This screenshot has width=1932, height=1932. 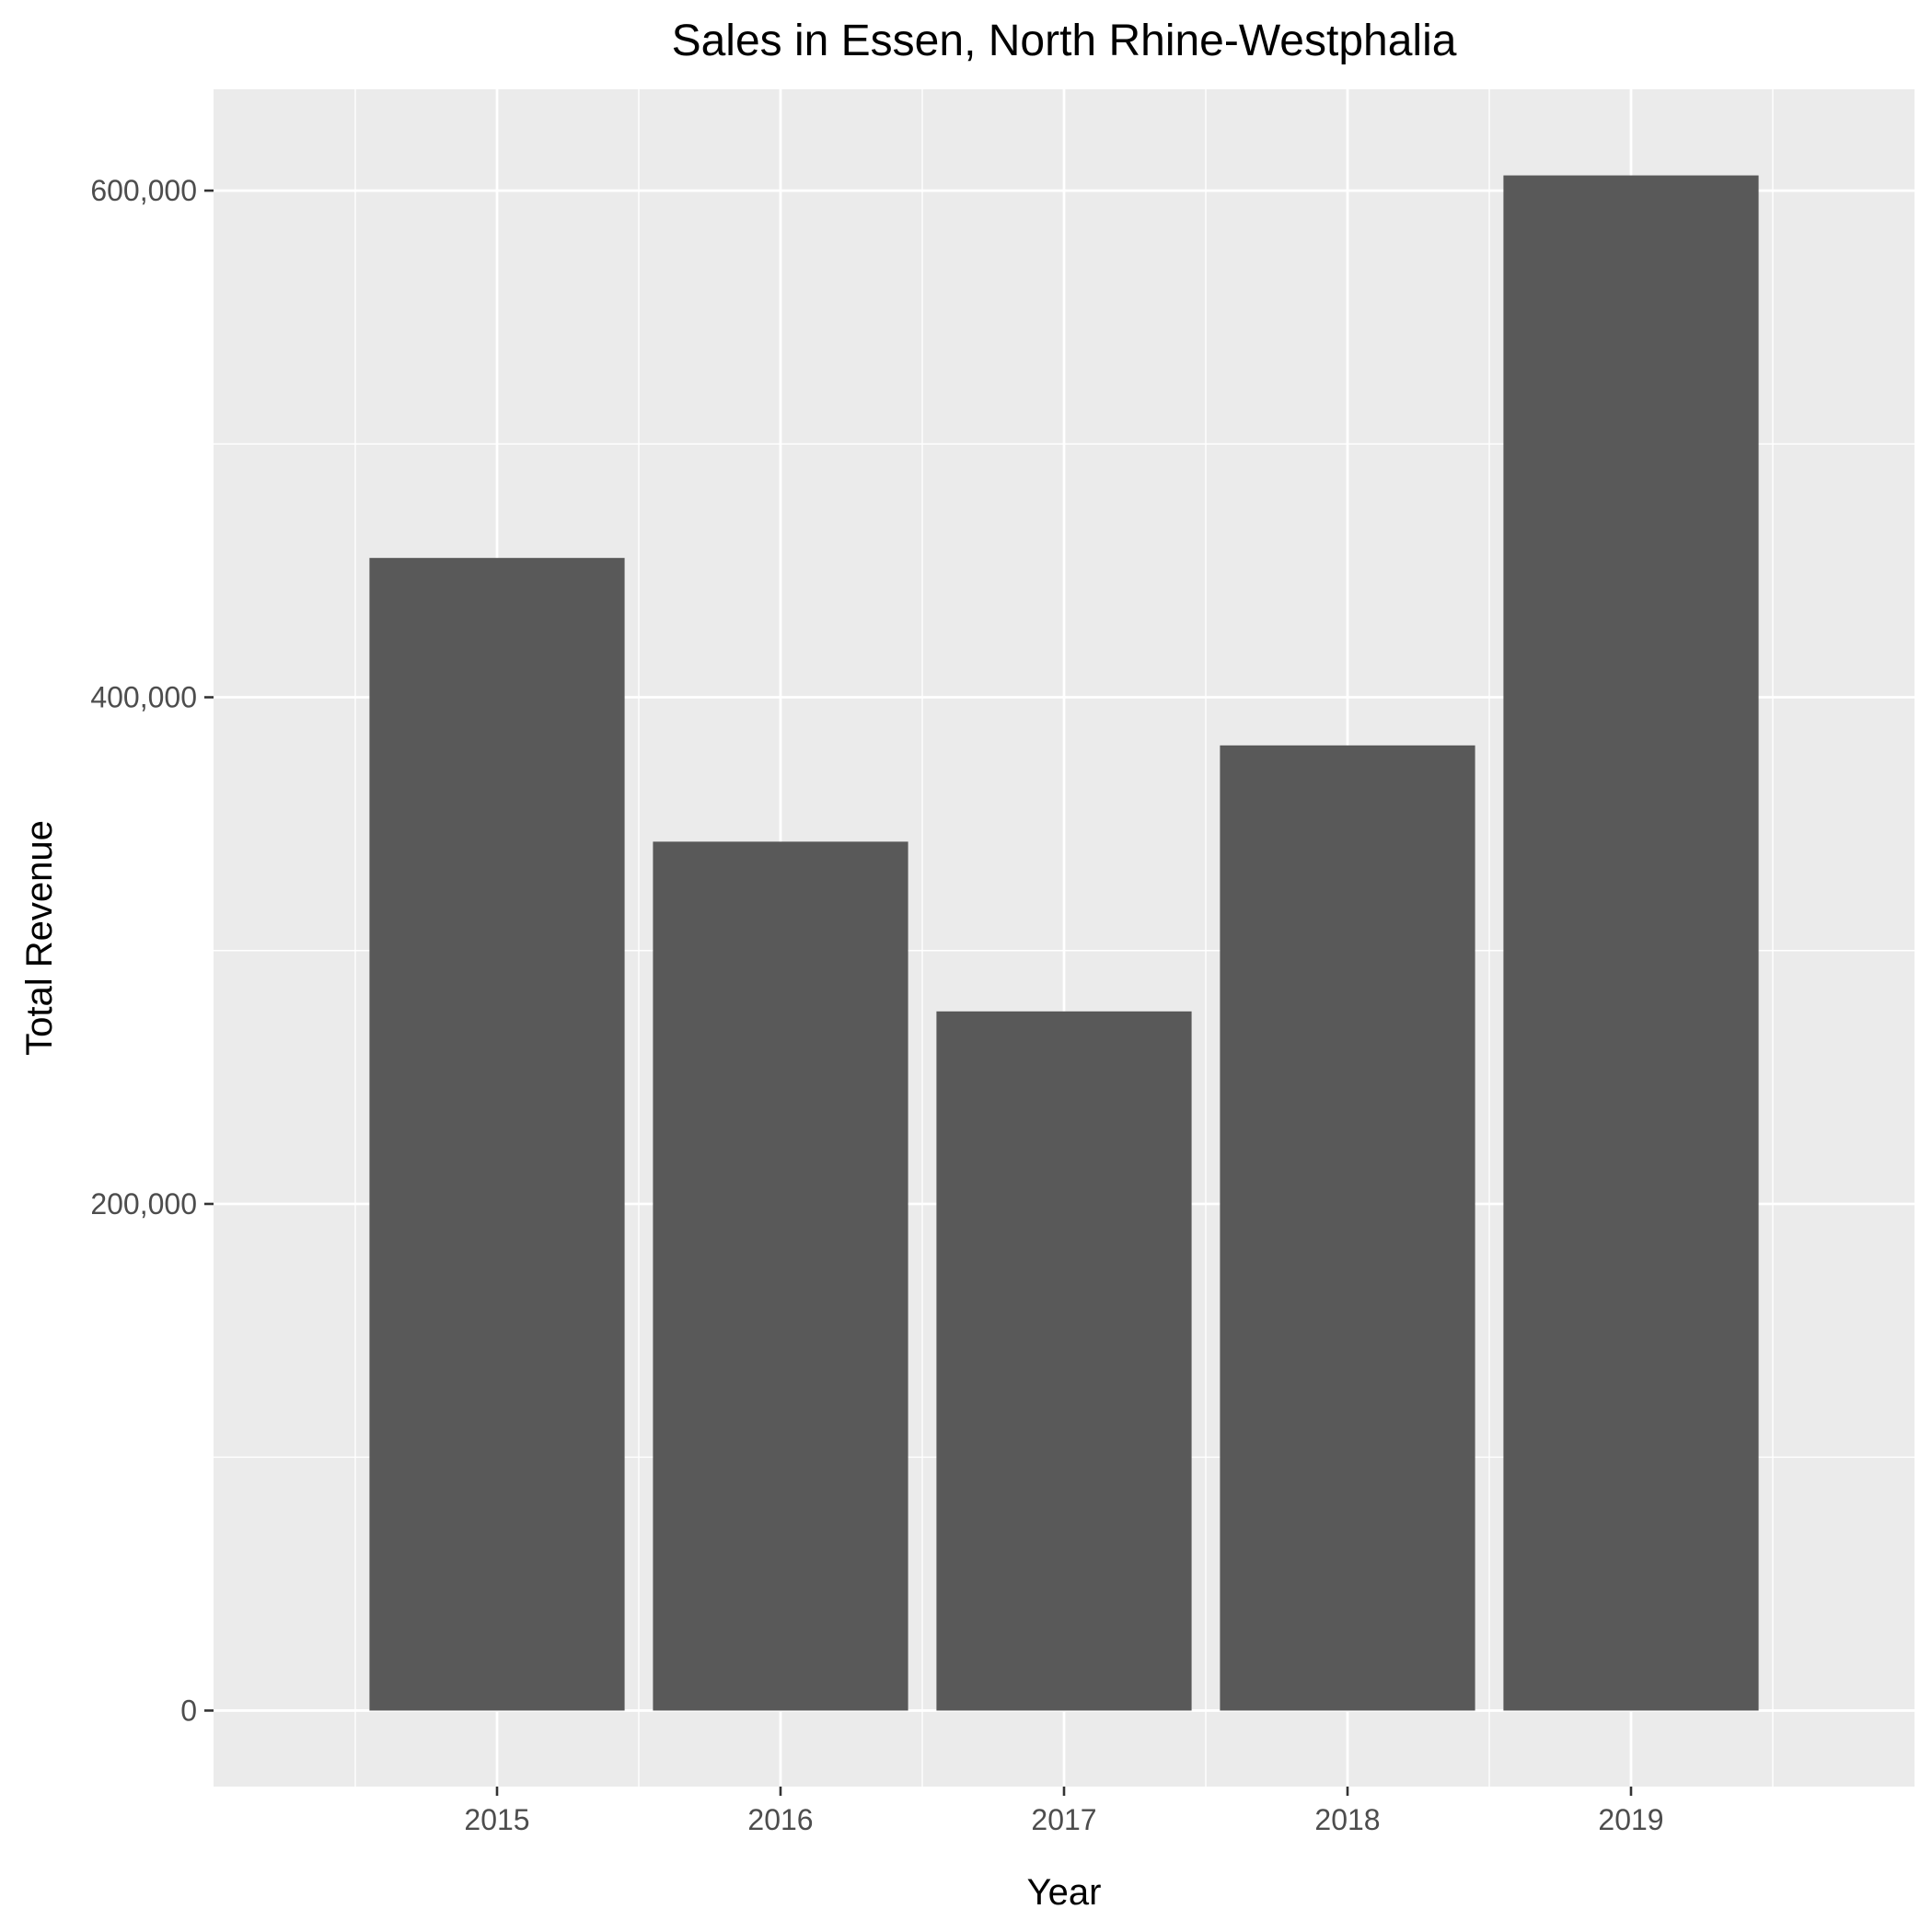 What do you see at coordinates (1631, 944) in the screenshot?
I see `bar-2019` at bounding box center [1631, 944].